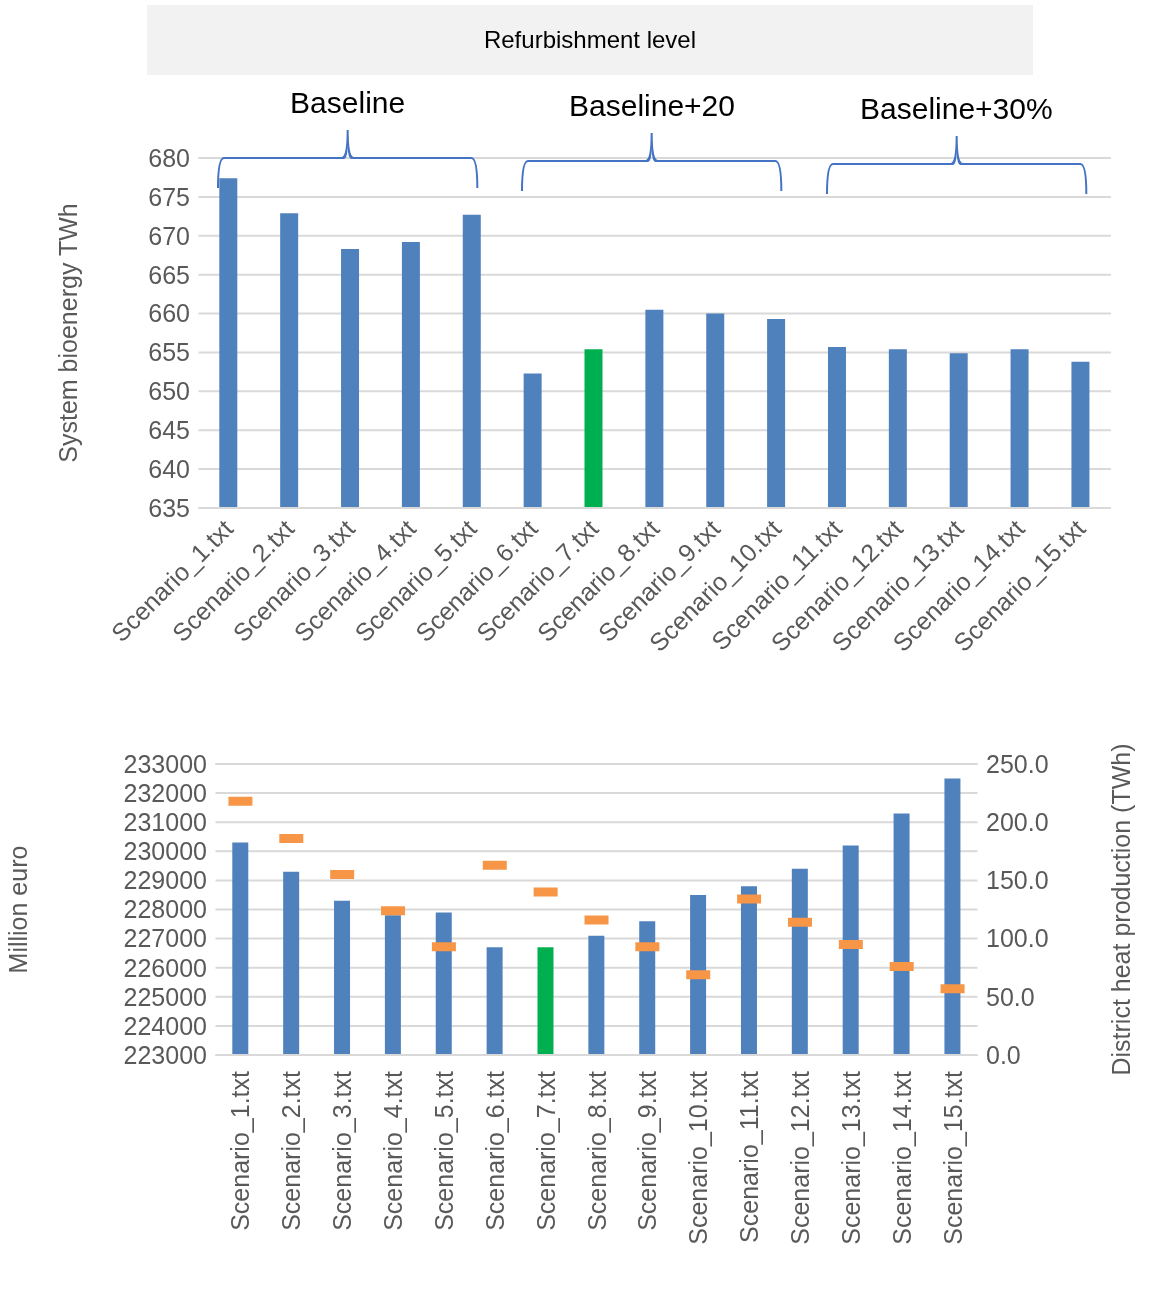  I want to click on y-tick-label: 223000, so click(165, 1054).